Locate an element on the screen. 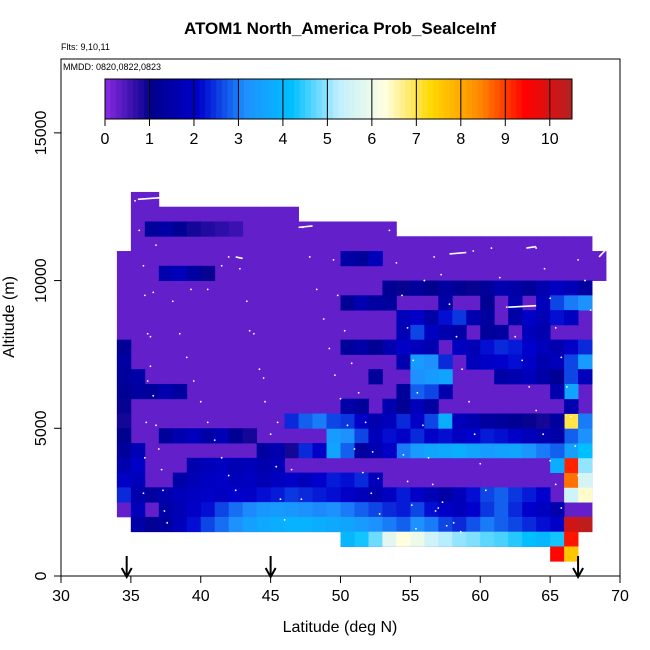 Image resolution: width=650 pixels, height=650 pixels. x-tick-label: 60 is located at coordinates (480, 596).